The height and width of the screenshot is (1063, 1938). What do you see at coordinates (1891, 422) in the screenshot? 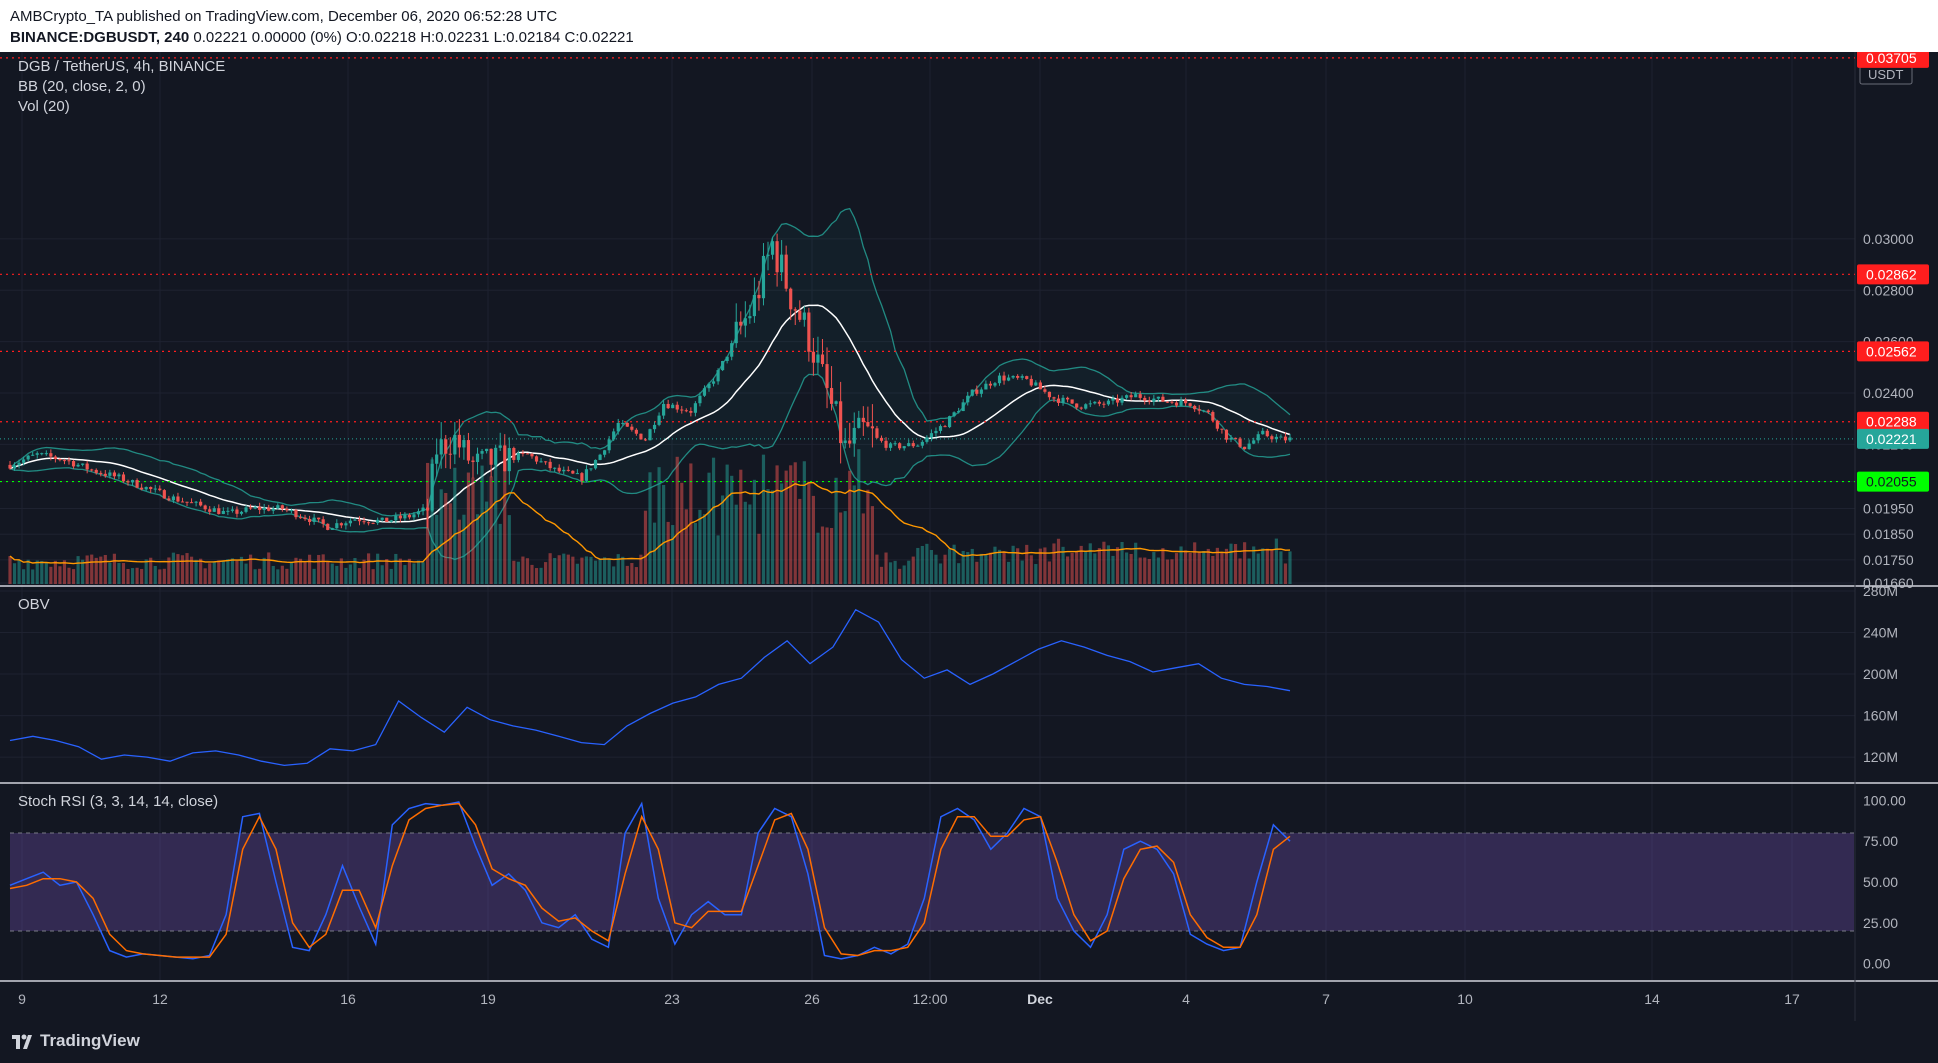
I see `level-tag-label: 0.02288` at bounding box center [1891, 422].